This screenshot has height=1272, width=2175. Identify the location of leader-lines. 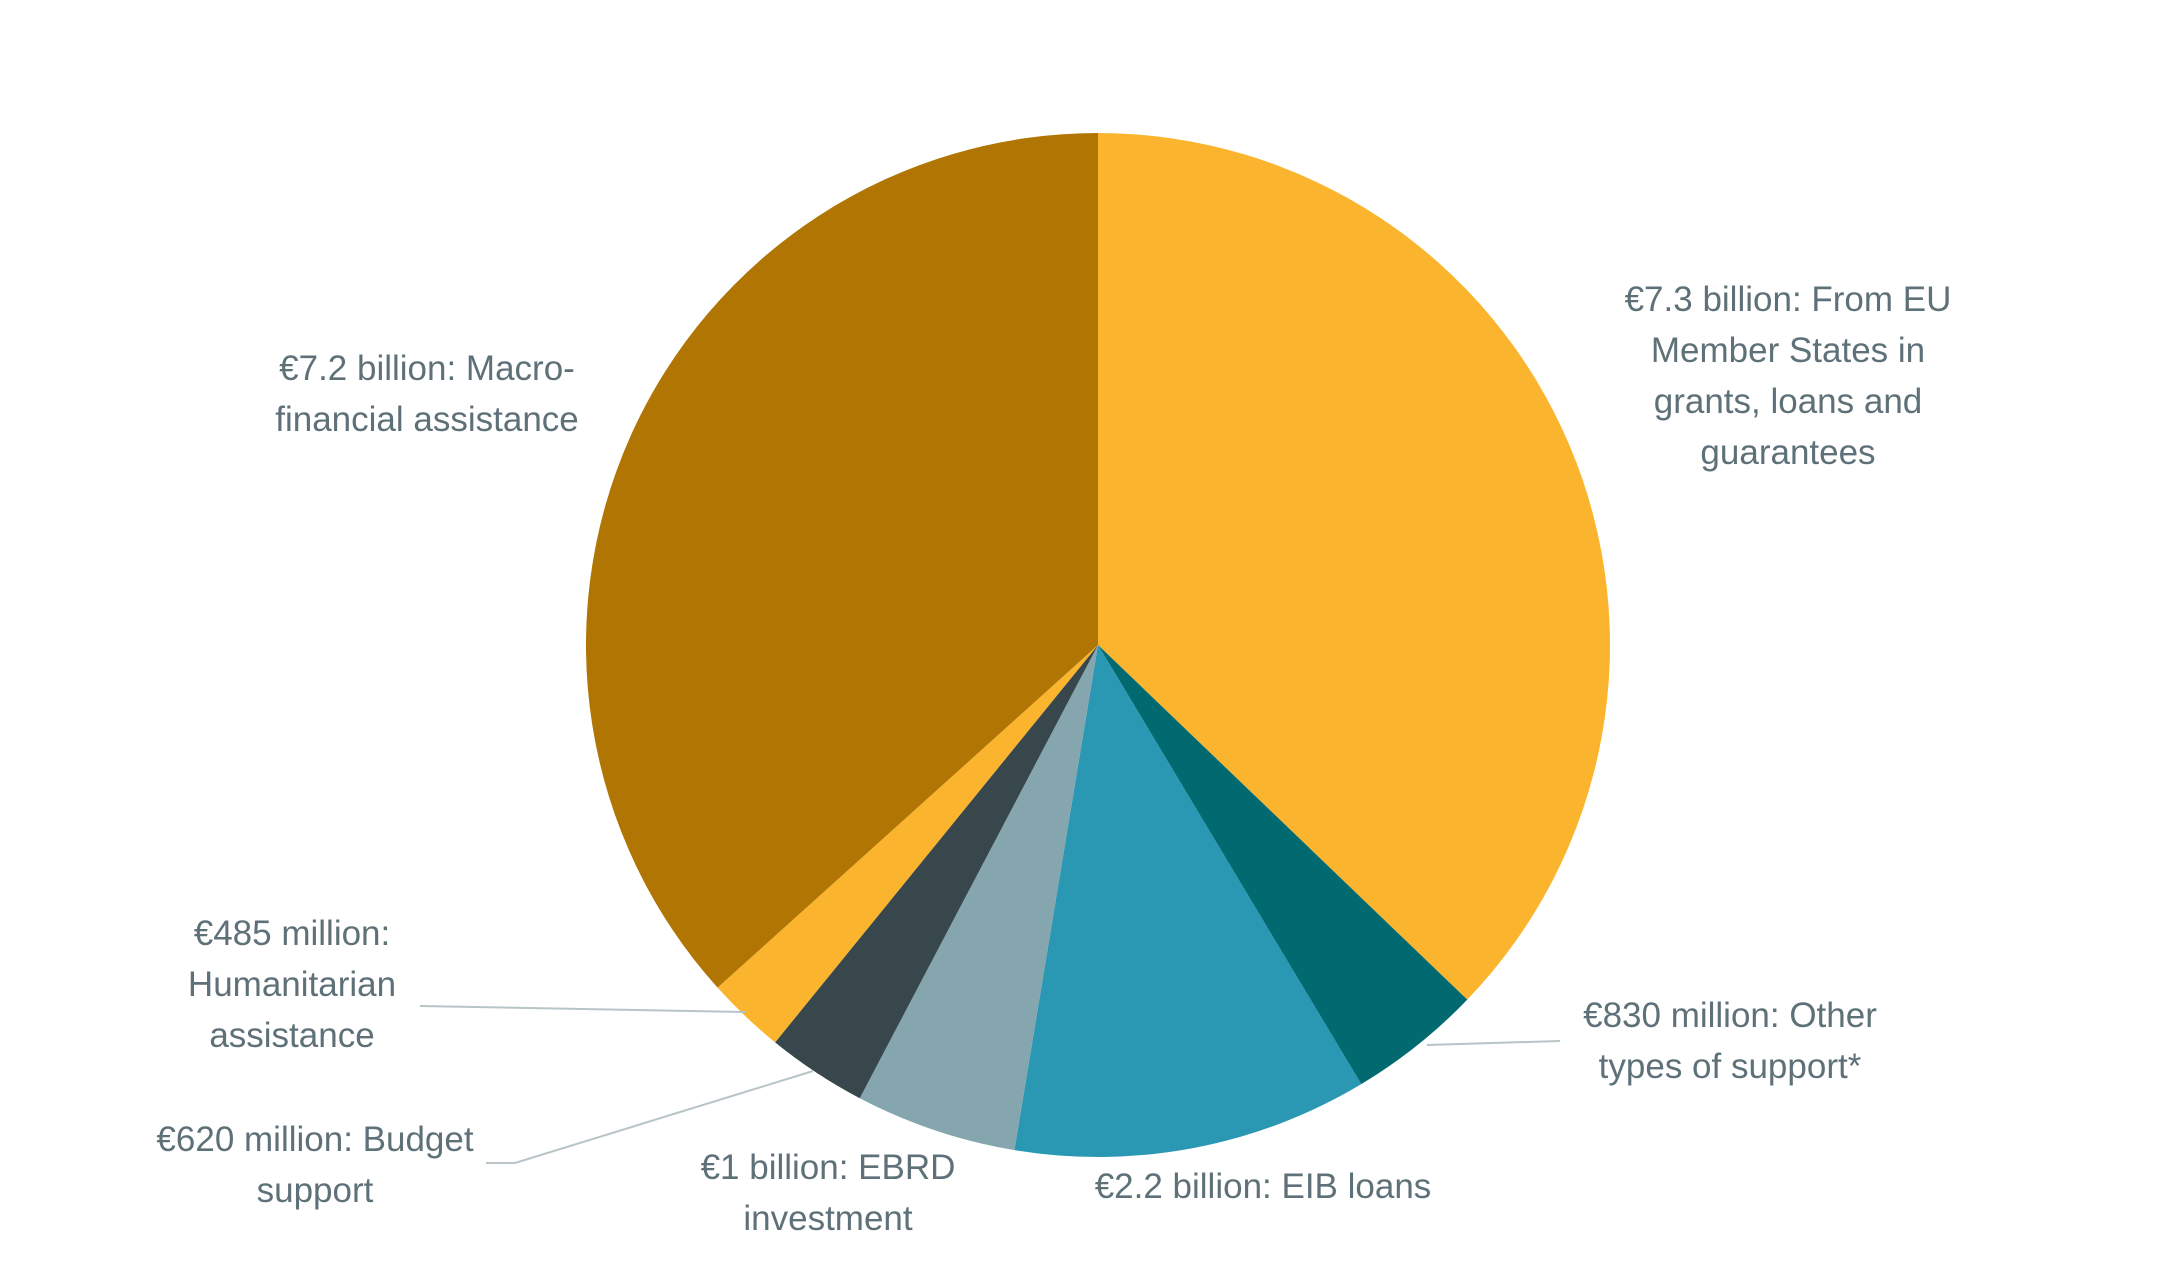
(990, 1084).